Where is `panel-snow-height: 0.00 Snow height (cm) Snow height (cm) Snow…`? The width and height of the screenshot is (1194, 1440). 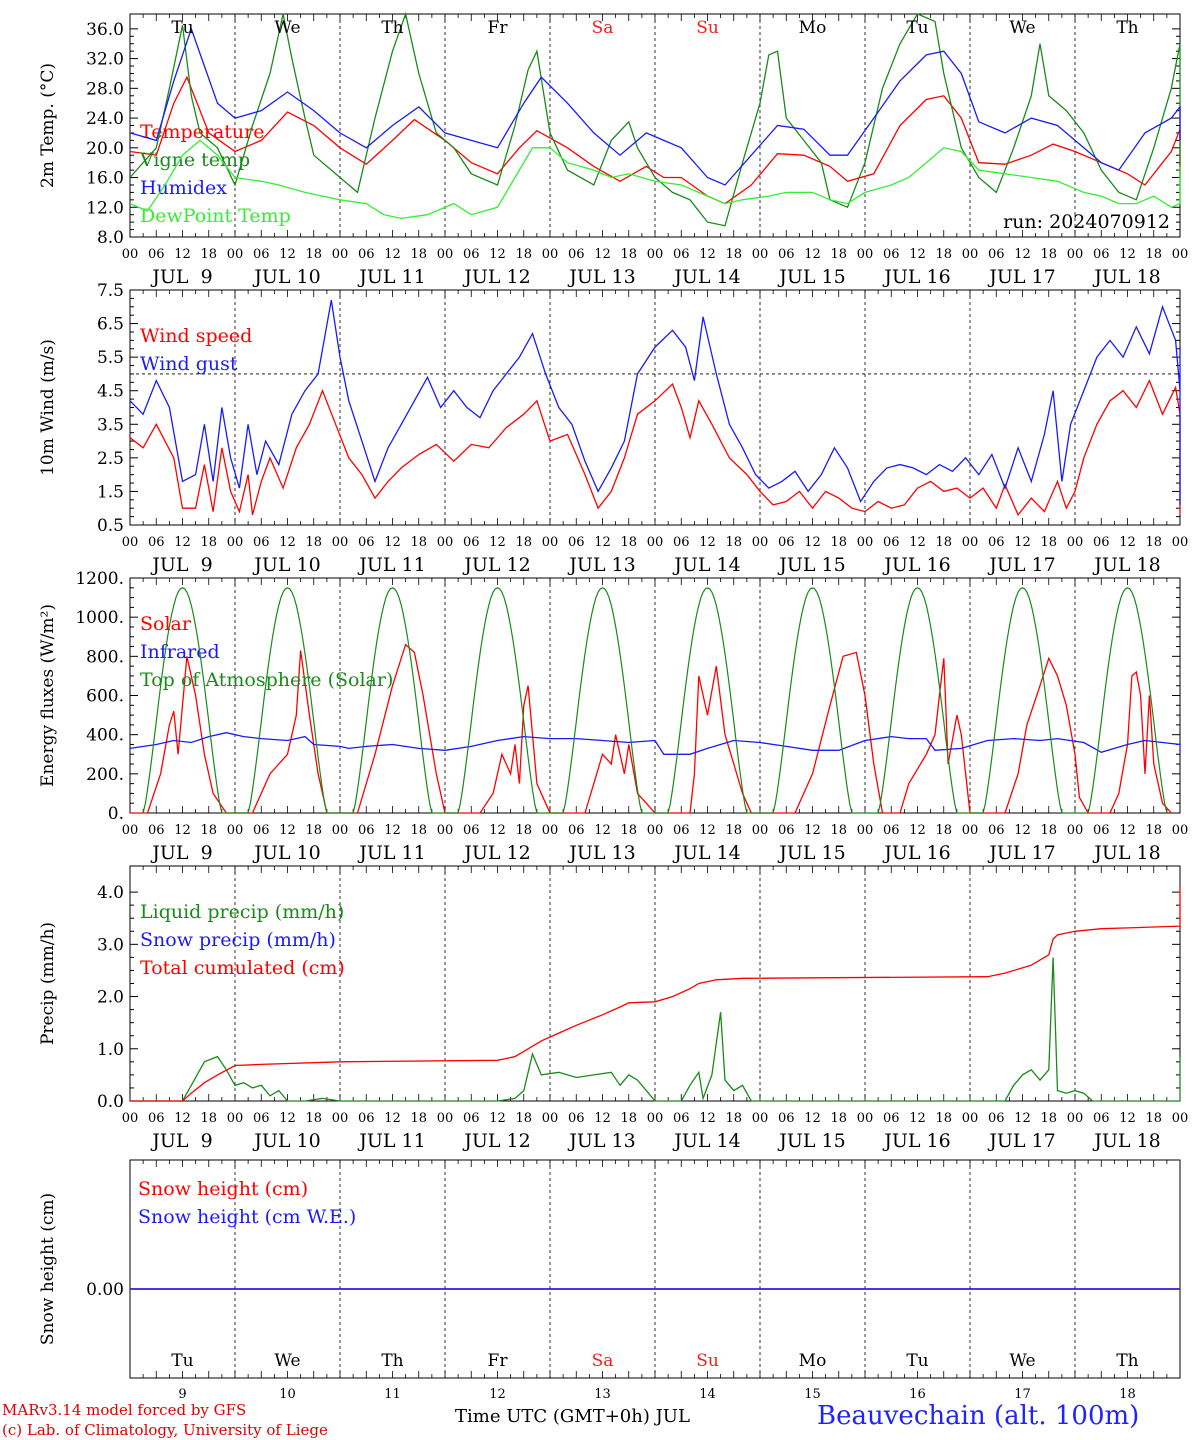
panel-snow-height: 0.00 Snow height (cm) Snow height (cm) Snow… is located at coordinates (609, 1269).